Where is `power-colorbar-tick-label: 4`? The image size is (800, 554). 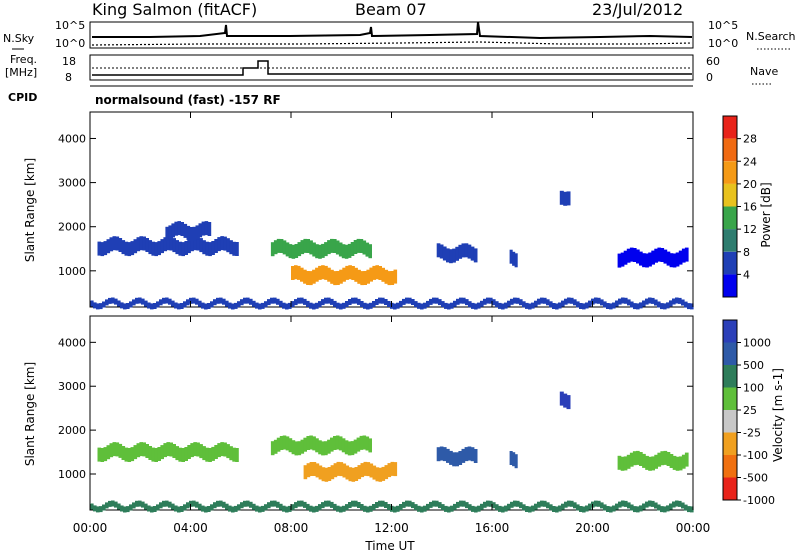
power-colorbar-tick-label: 4 is located at coordinates (746, 274).